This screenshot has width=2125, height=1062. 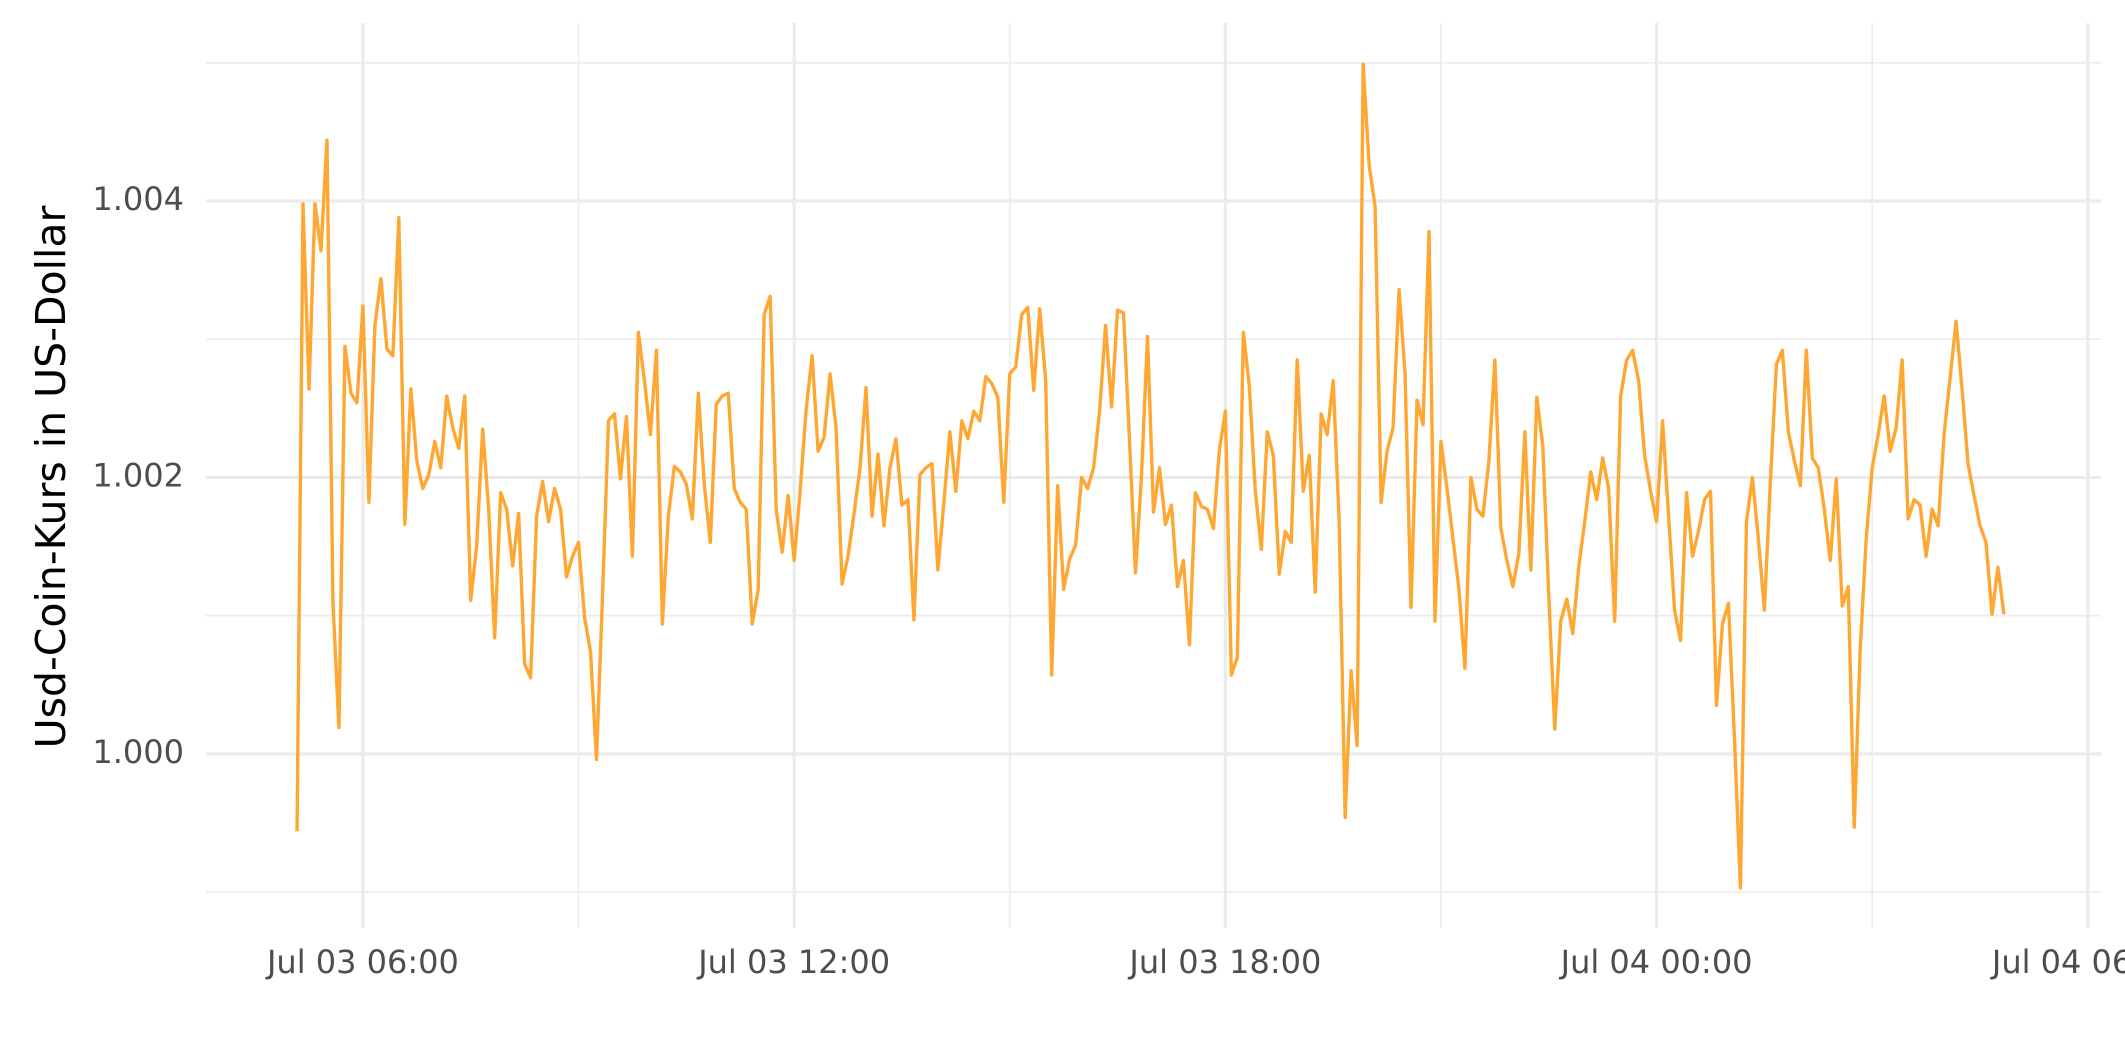 I want to click on x-tick-label: Jul 03 18:00, so click(x=1224, y=962).